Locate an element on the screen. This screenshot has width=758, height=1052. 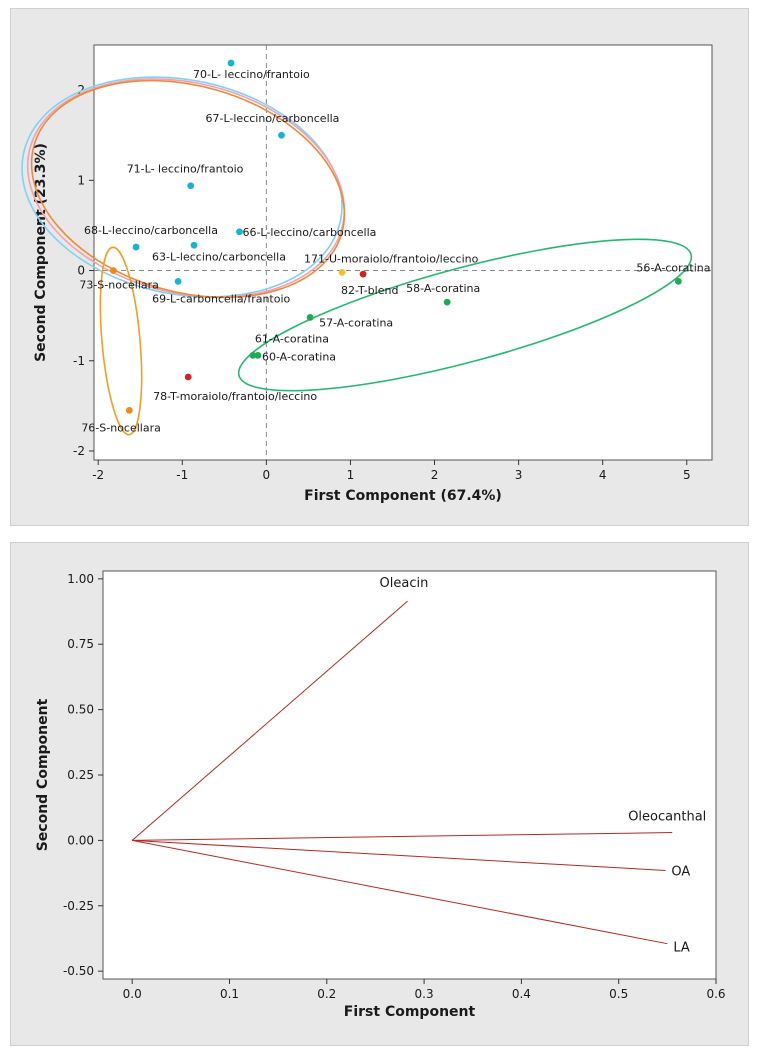
x-tick-label: 0.3 is located at coordinates (424, 994).